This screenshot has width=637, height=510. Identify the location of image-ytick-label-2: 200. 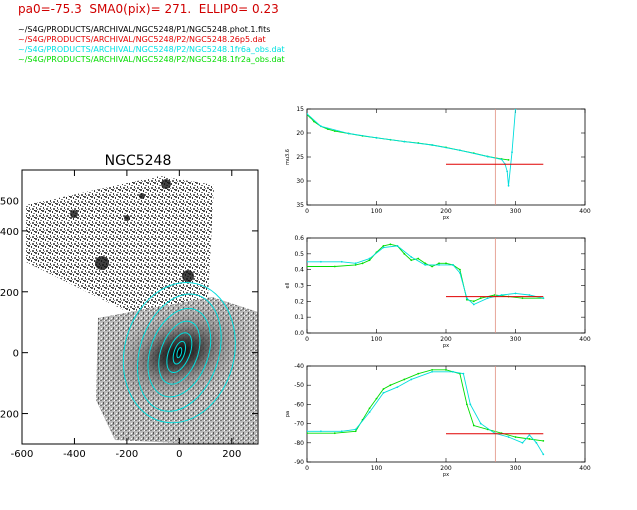
(9, 293).